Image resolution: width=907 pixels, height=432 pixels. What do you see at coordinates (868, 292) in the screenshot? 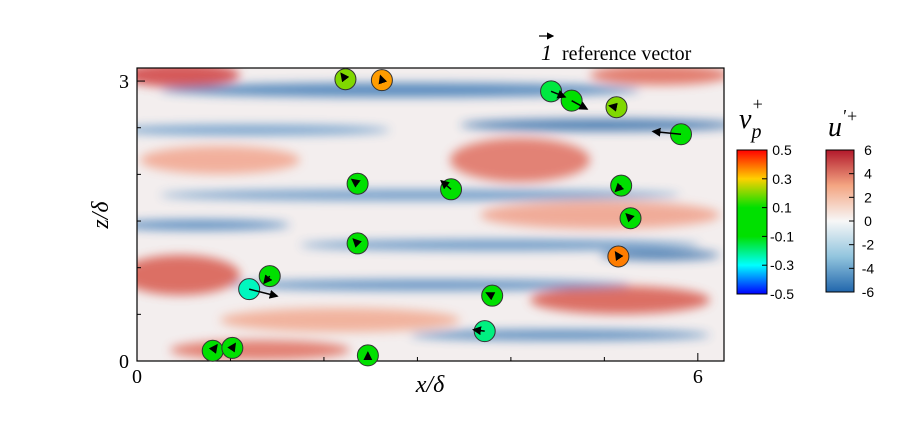
I see `colorbar-tick-label: -6` at bounding box center [868, 292].